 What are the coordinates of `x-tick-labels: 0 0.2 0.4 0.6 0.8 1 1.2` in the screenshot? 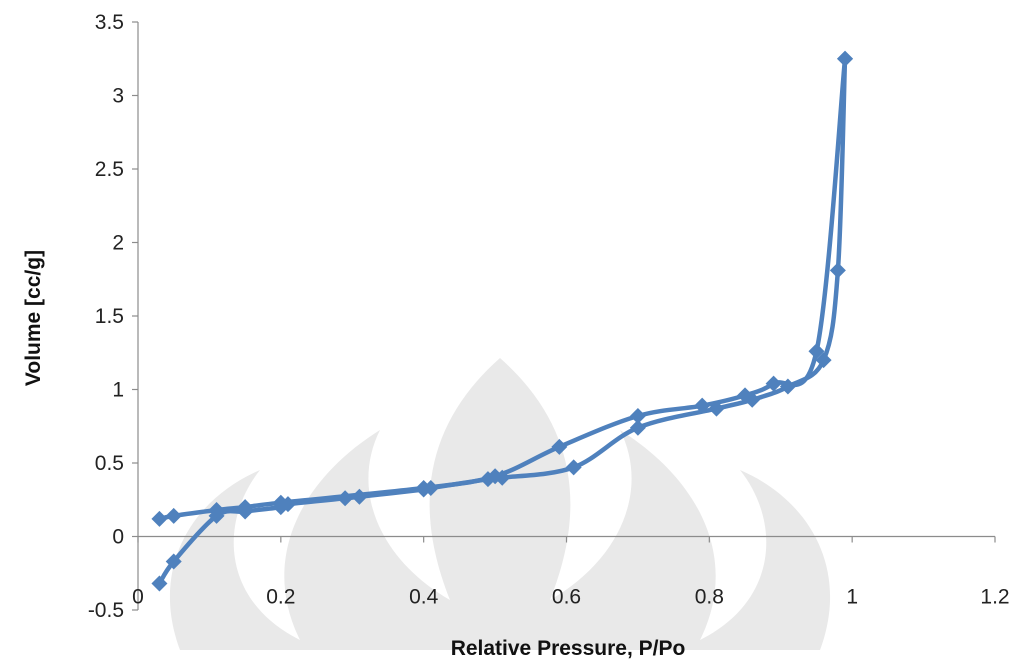 It's located at (570, 597).